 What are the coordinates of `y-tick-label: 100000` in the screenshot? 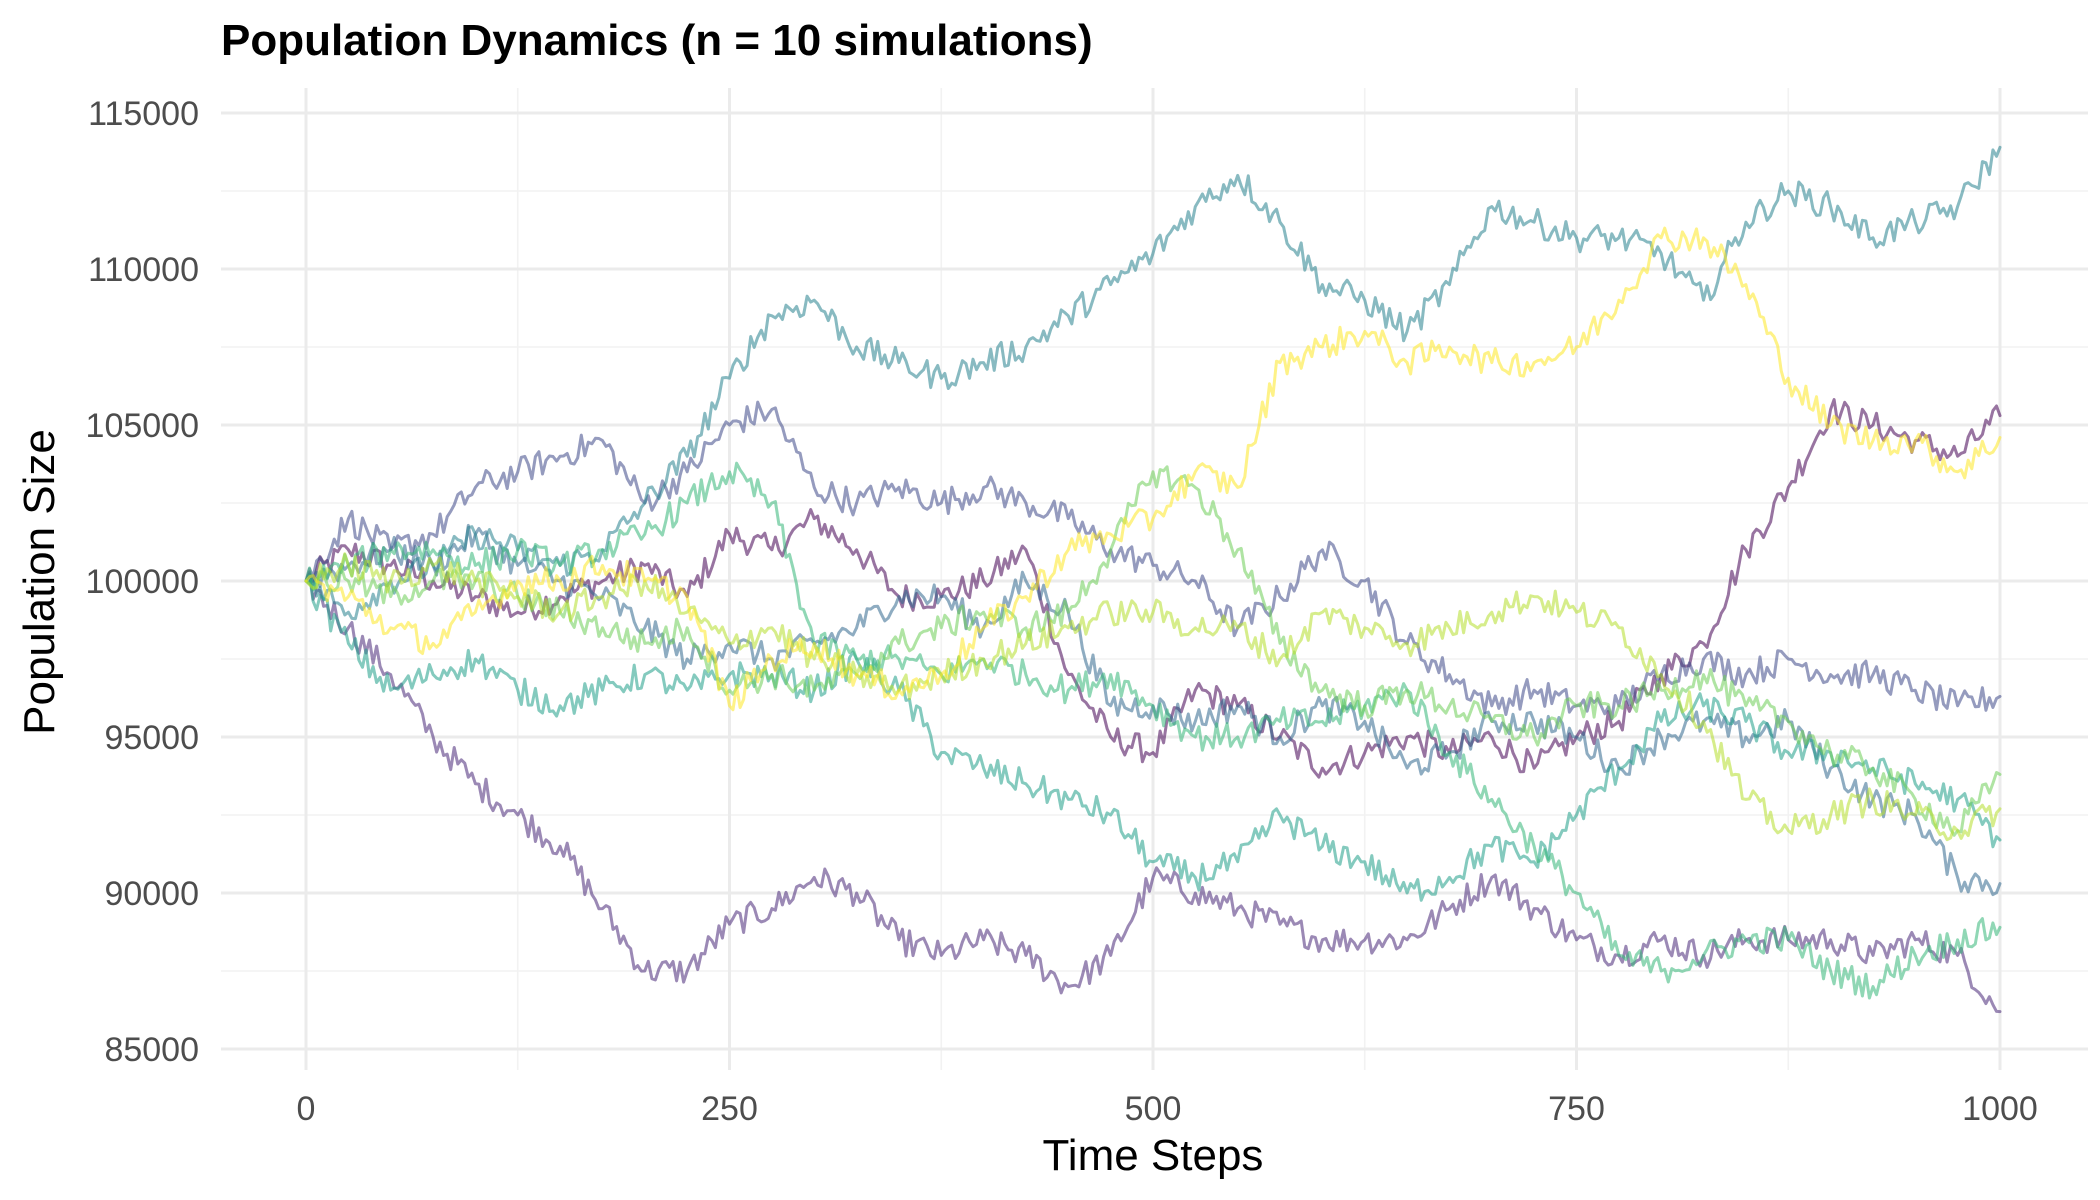 It's located at (142, 582).